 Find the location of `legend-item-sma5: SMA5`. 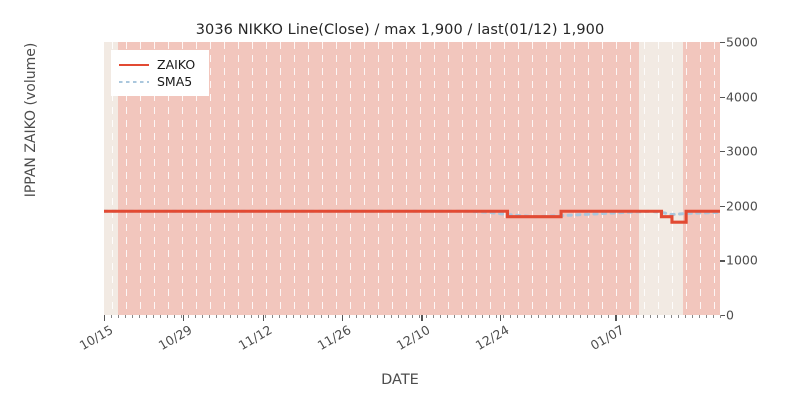

legend-item-sma5: SMA5 is located at coordinates (159, 81).